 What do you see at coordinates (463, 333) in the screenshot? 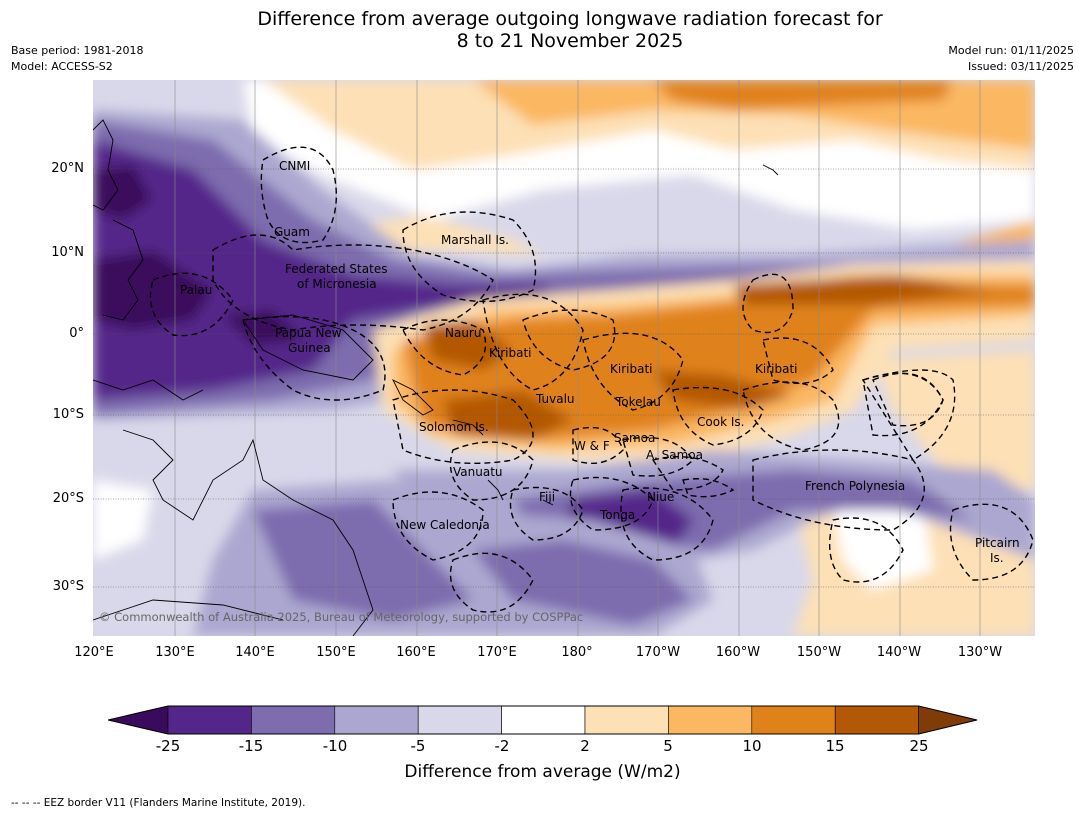
I see `label-nauru: Nauru` at bounding box center [463, 333].